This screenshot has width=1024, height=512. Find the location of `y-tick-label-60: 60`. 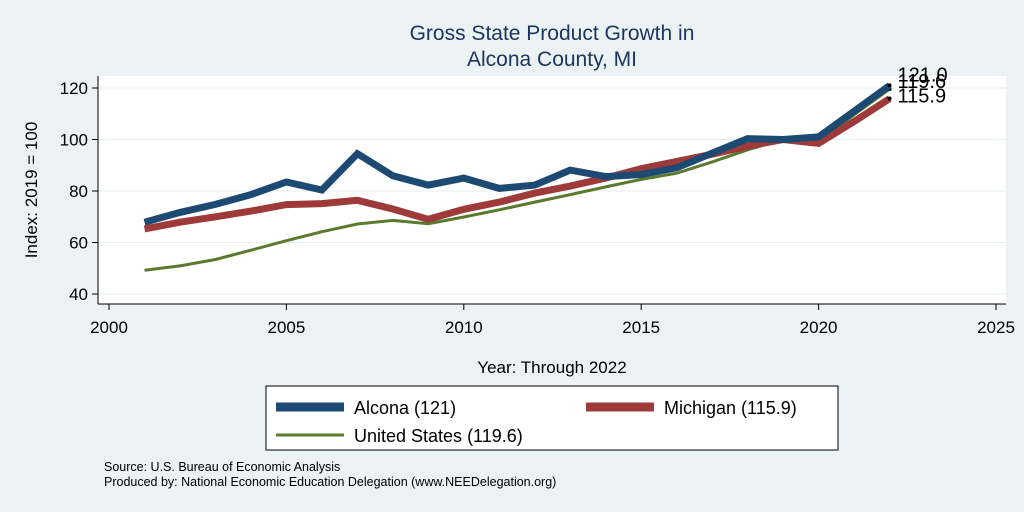

y-tick-label-60: 60 is located at coordinates (78, 243).